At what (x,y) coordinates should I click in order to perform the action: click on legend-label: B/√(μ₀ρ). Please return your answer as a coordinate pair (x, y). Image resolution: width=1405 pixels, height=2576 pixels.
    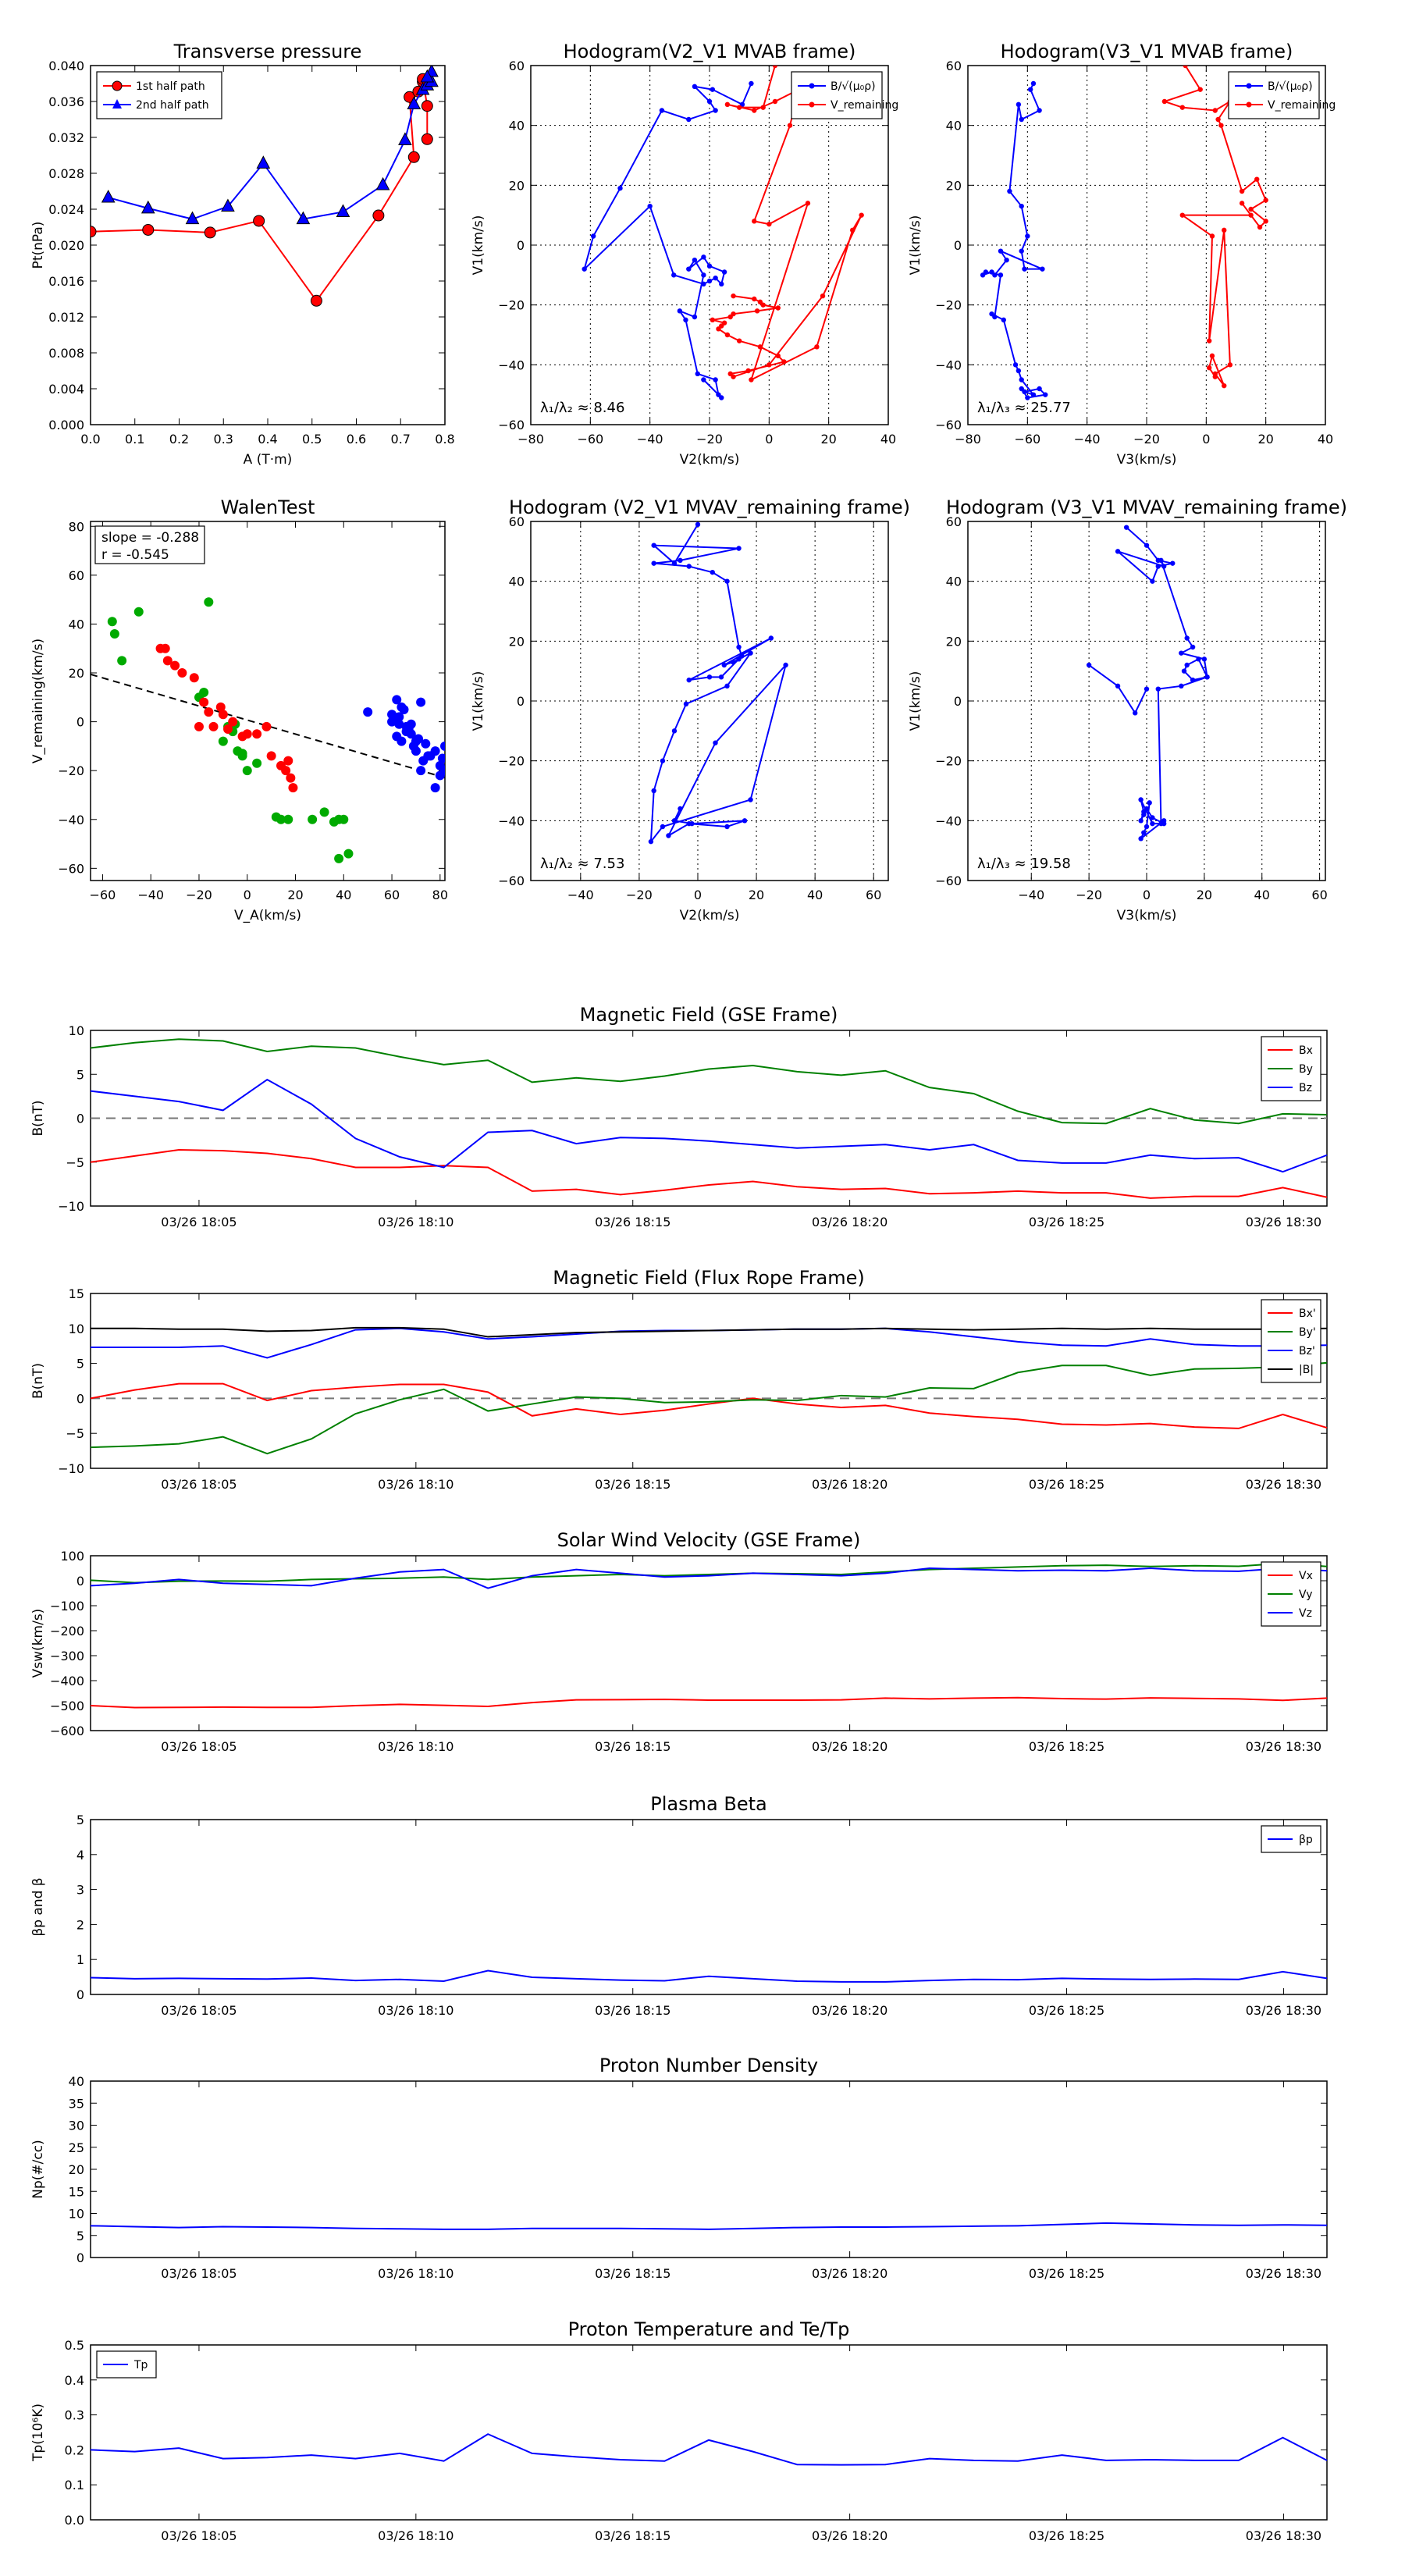
    Looking at the image, I should click on (854, 86).